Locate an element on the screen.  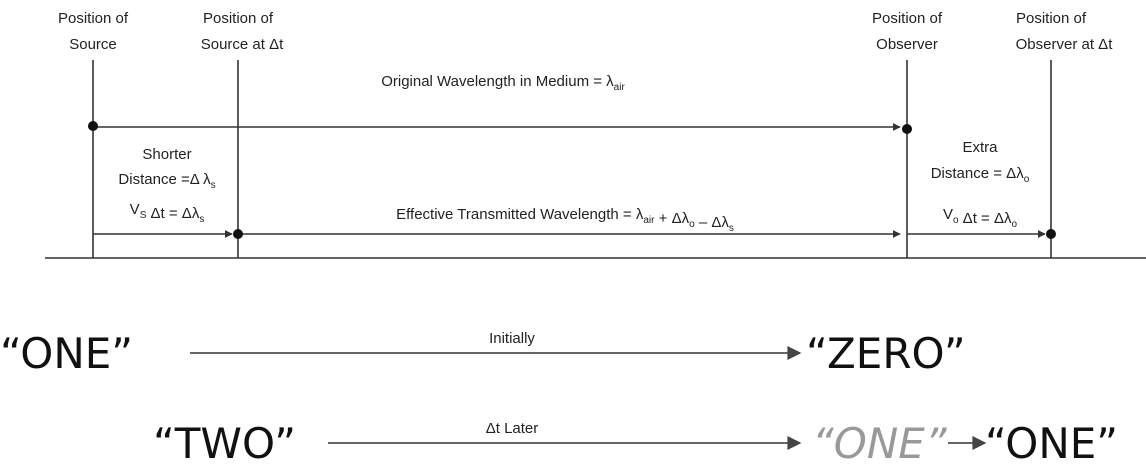
text-part: + Δλ is located at coordinates (671, 218).